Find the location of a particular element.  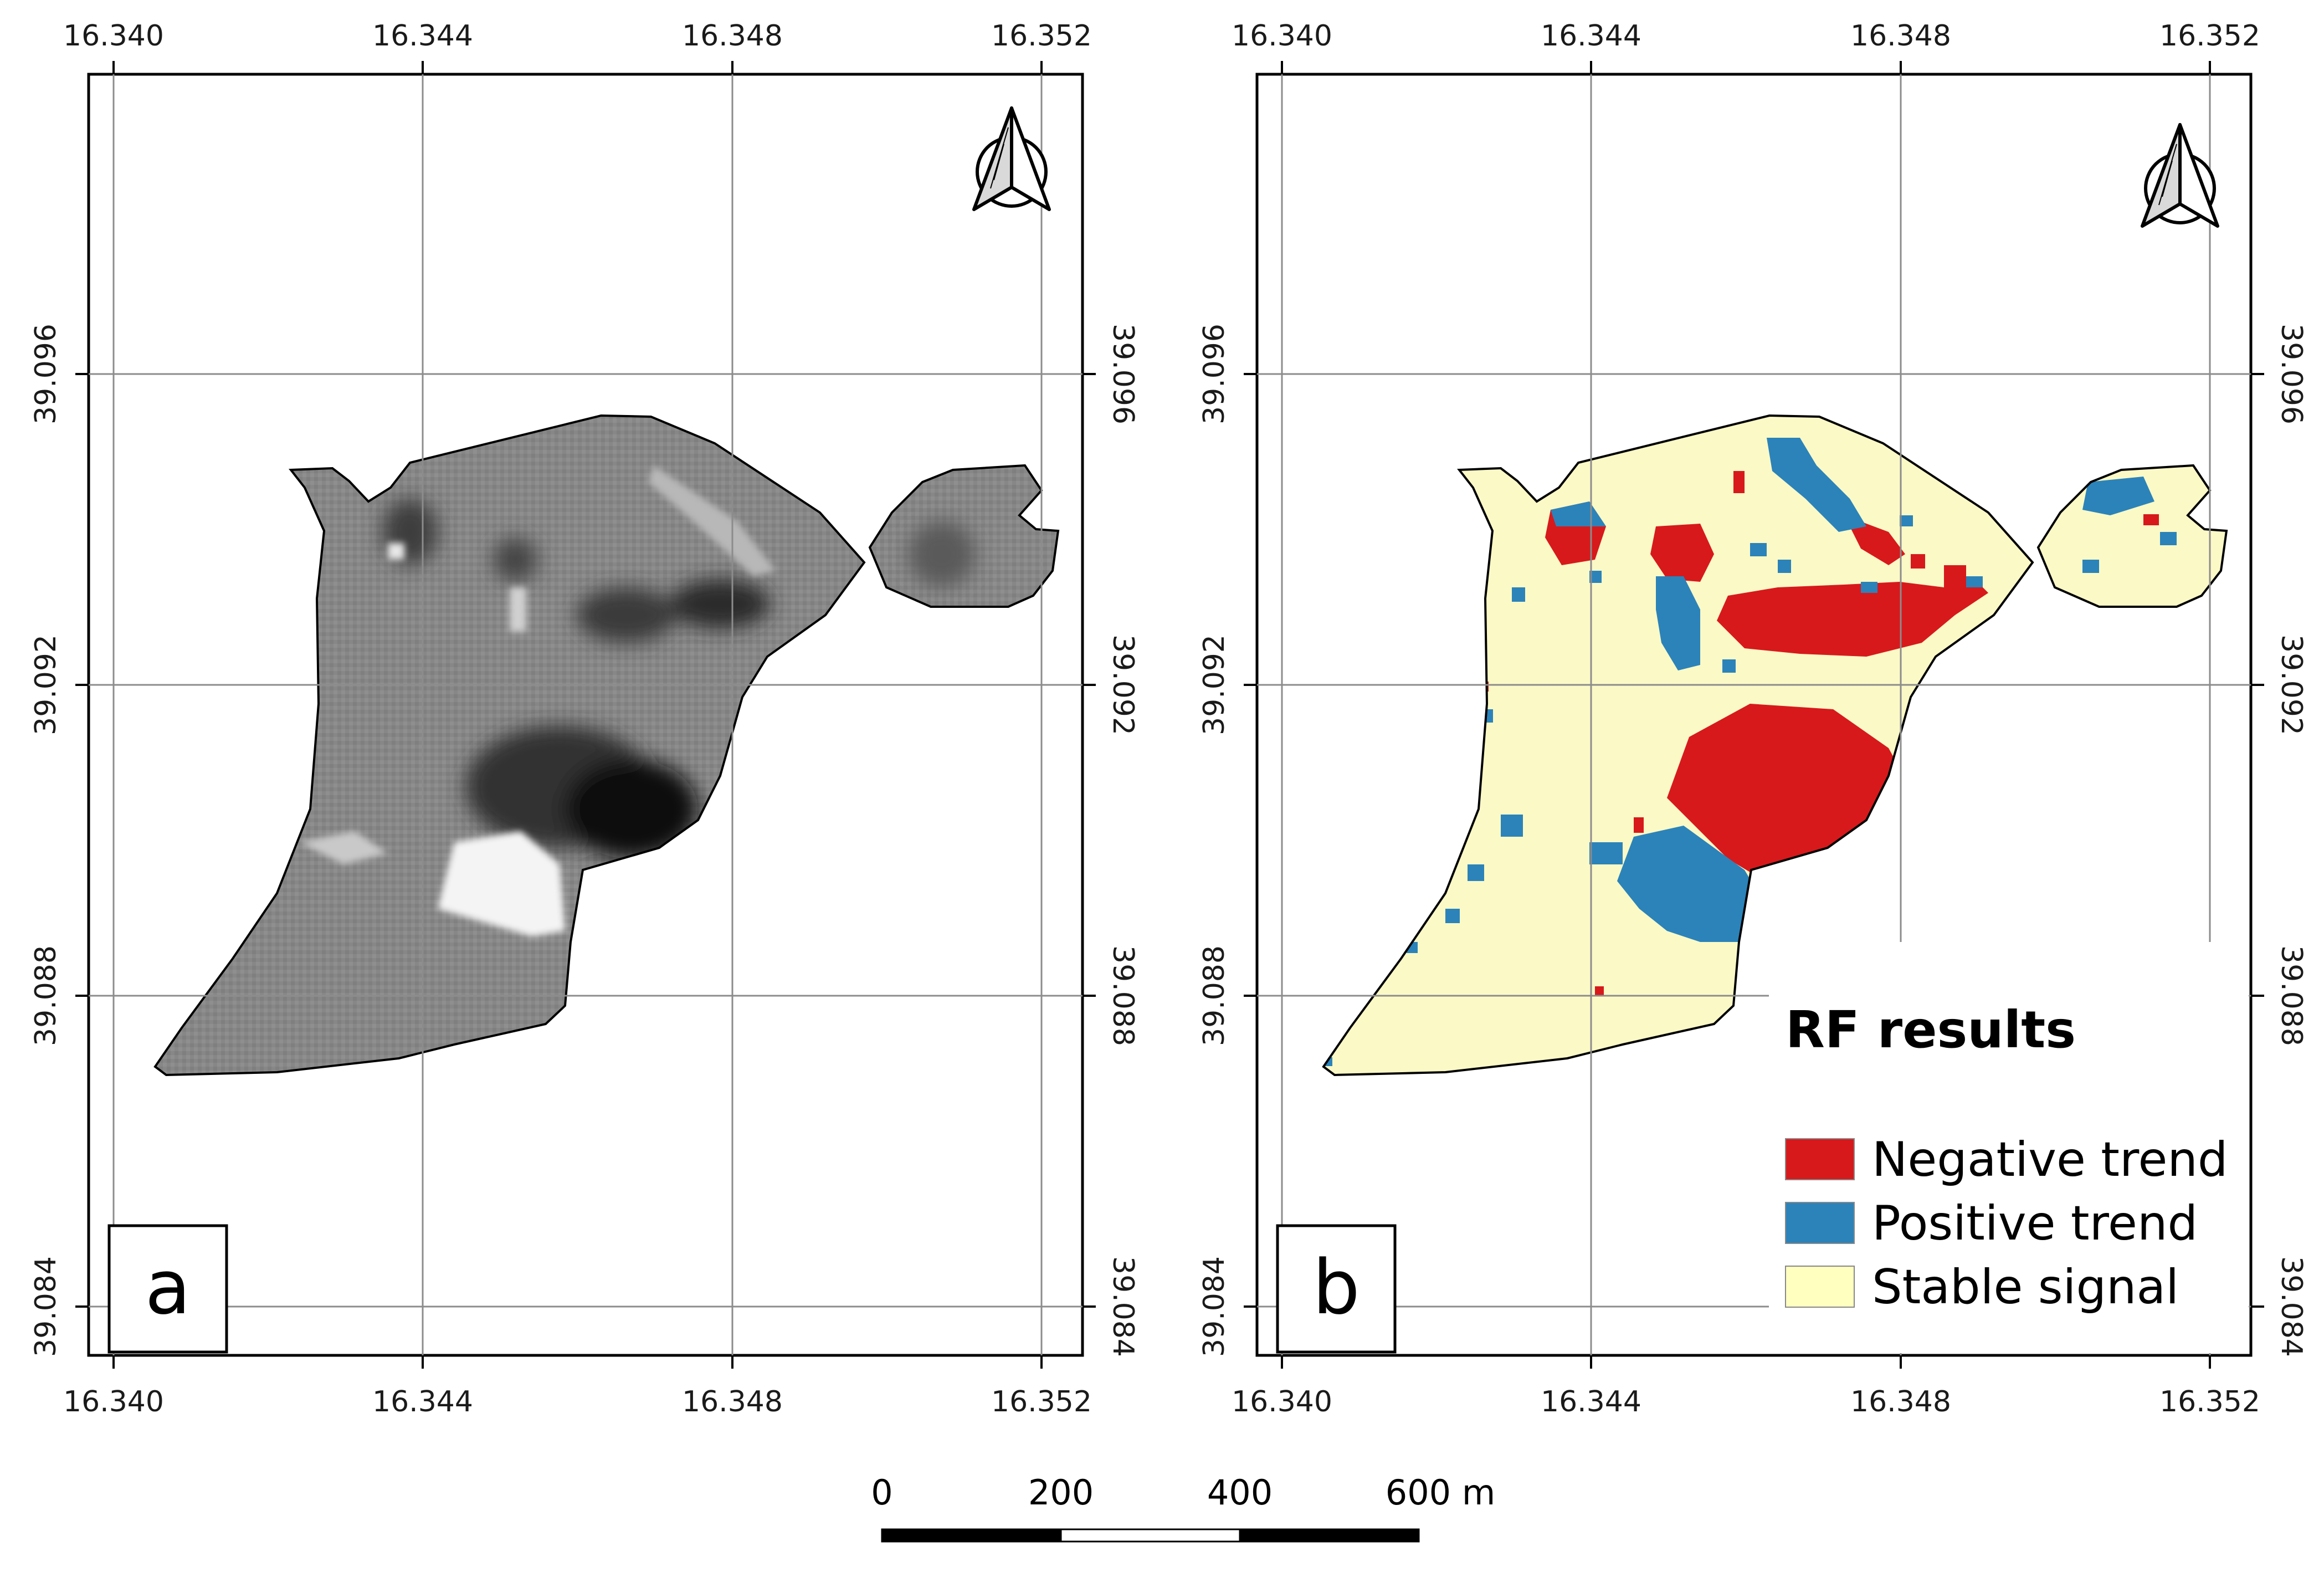

legend-swatch-stable is located at coordinates (1820, 1287).